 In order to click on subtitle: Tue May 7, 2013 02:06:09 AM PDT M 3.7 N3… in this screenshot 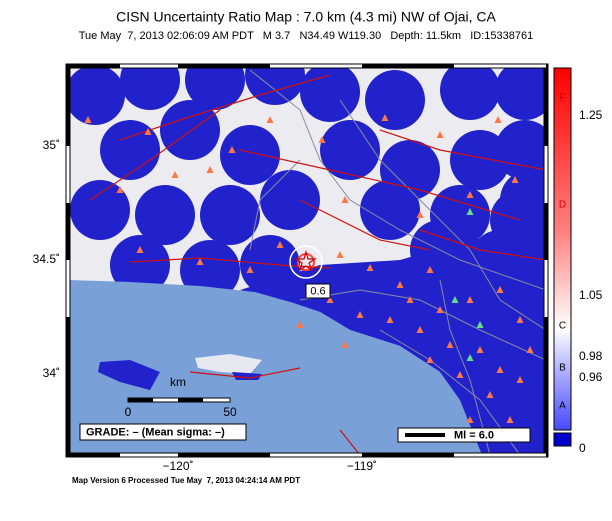, I will do `click(306, 36)`.